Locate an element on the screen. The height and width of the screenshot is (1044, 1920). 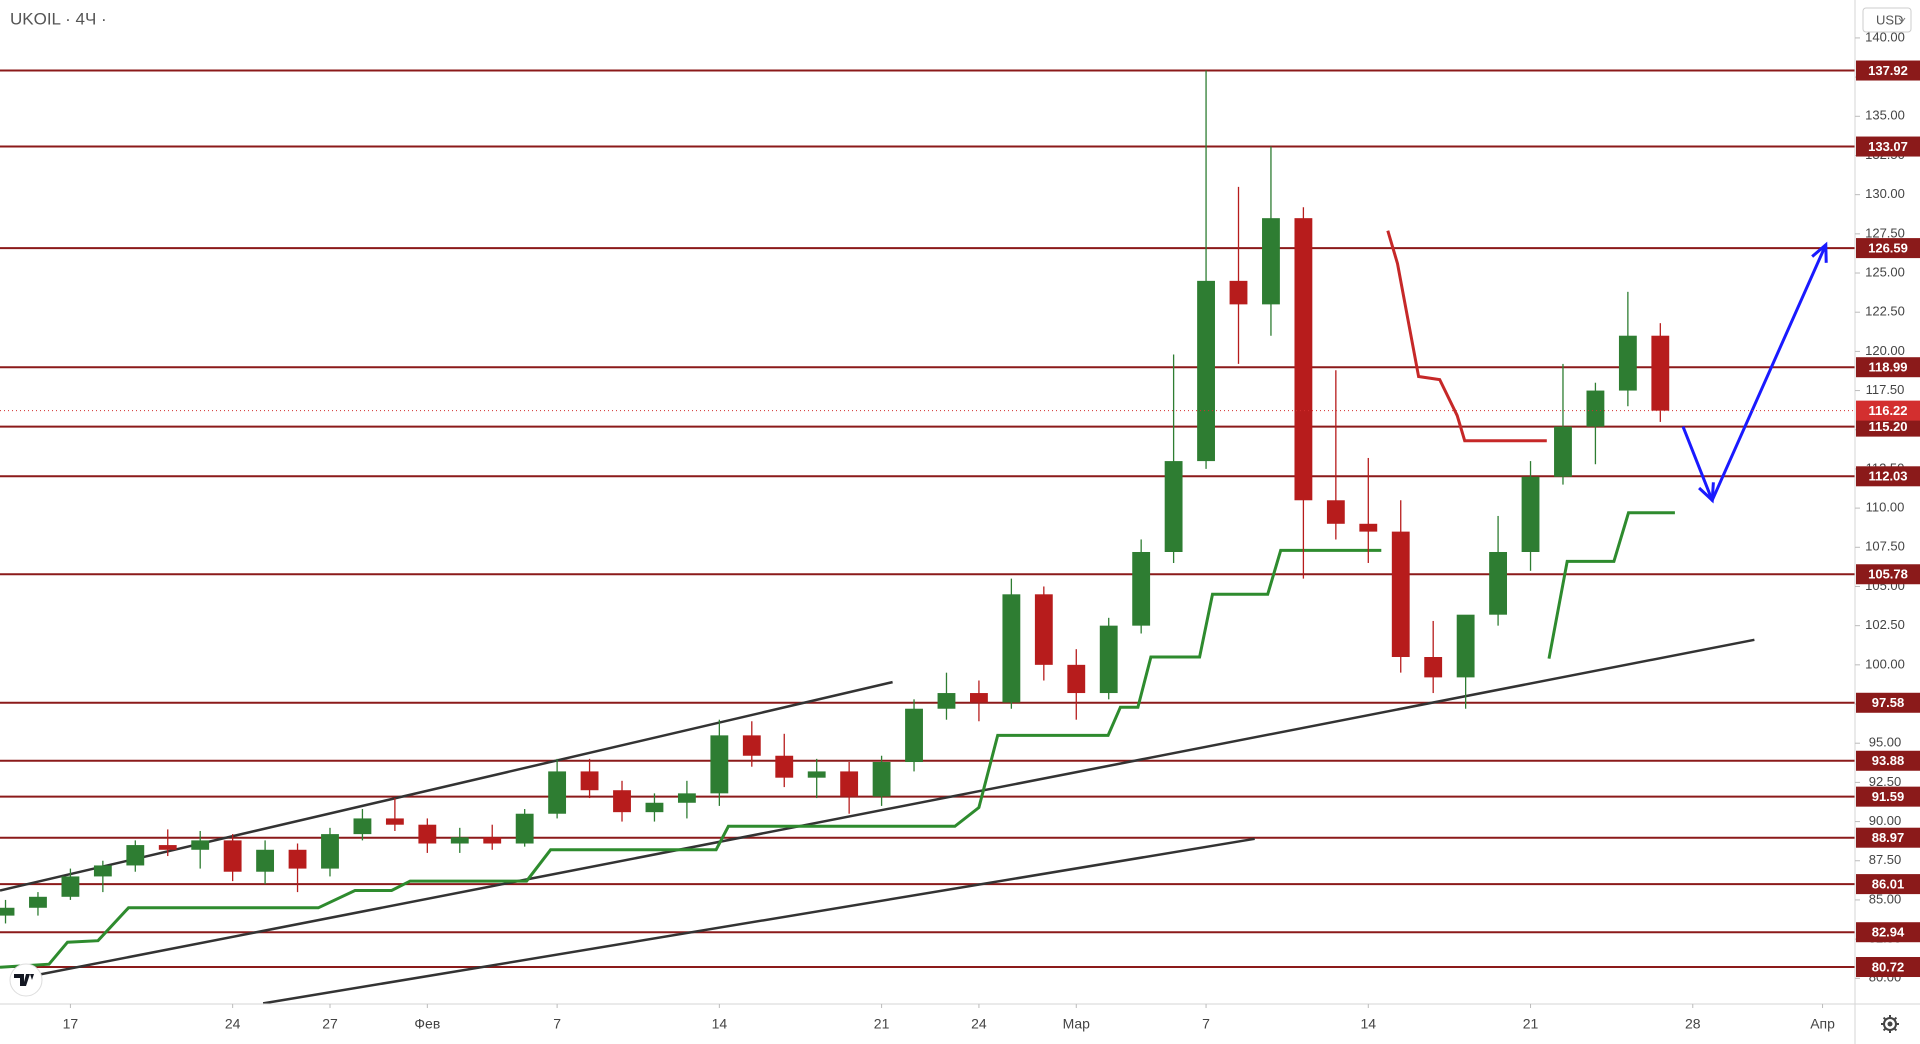
currency-button is located at coordinates (1887, 20).